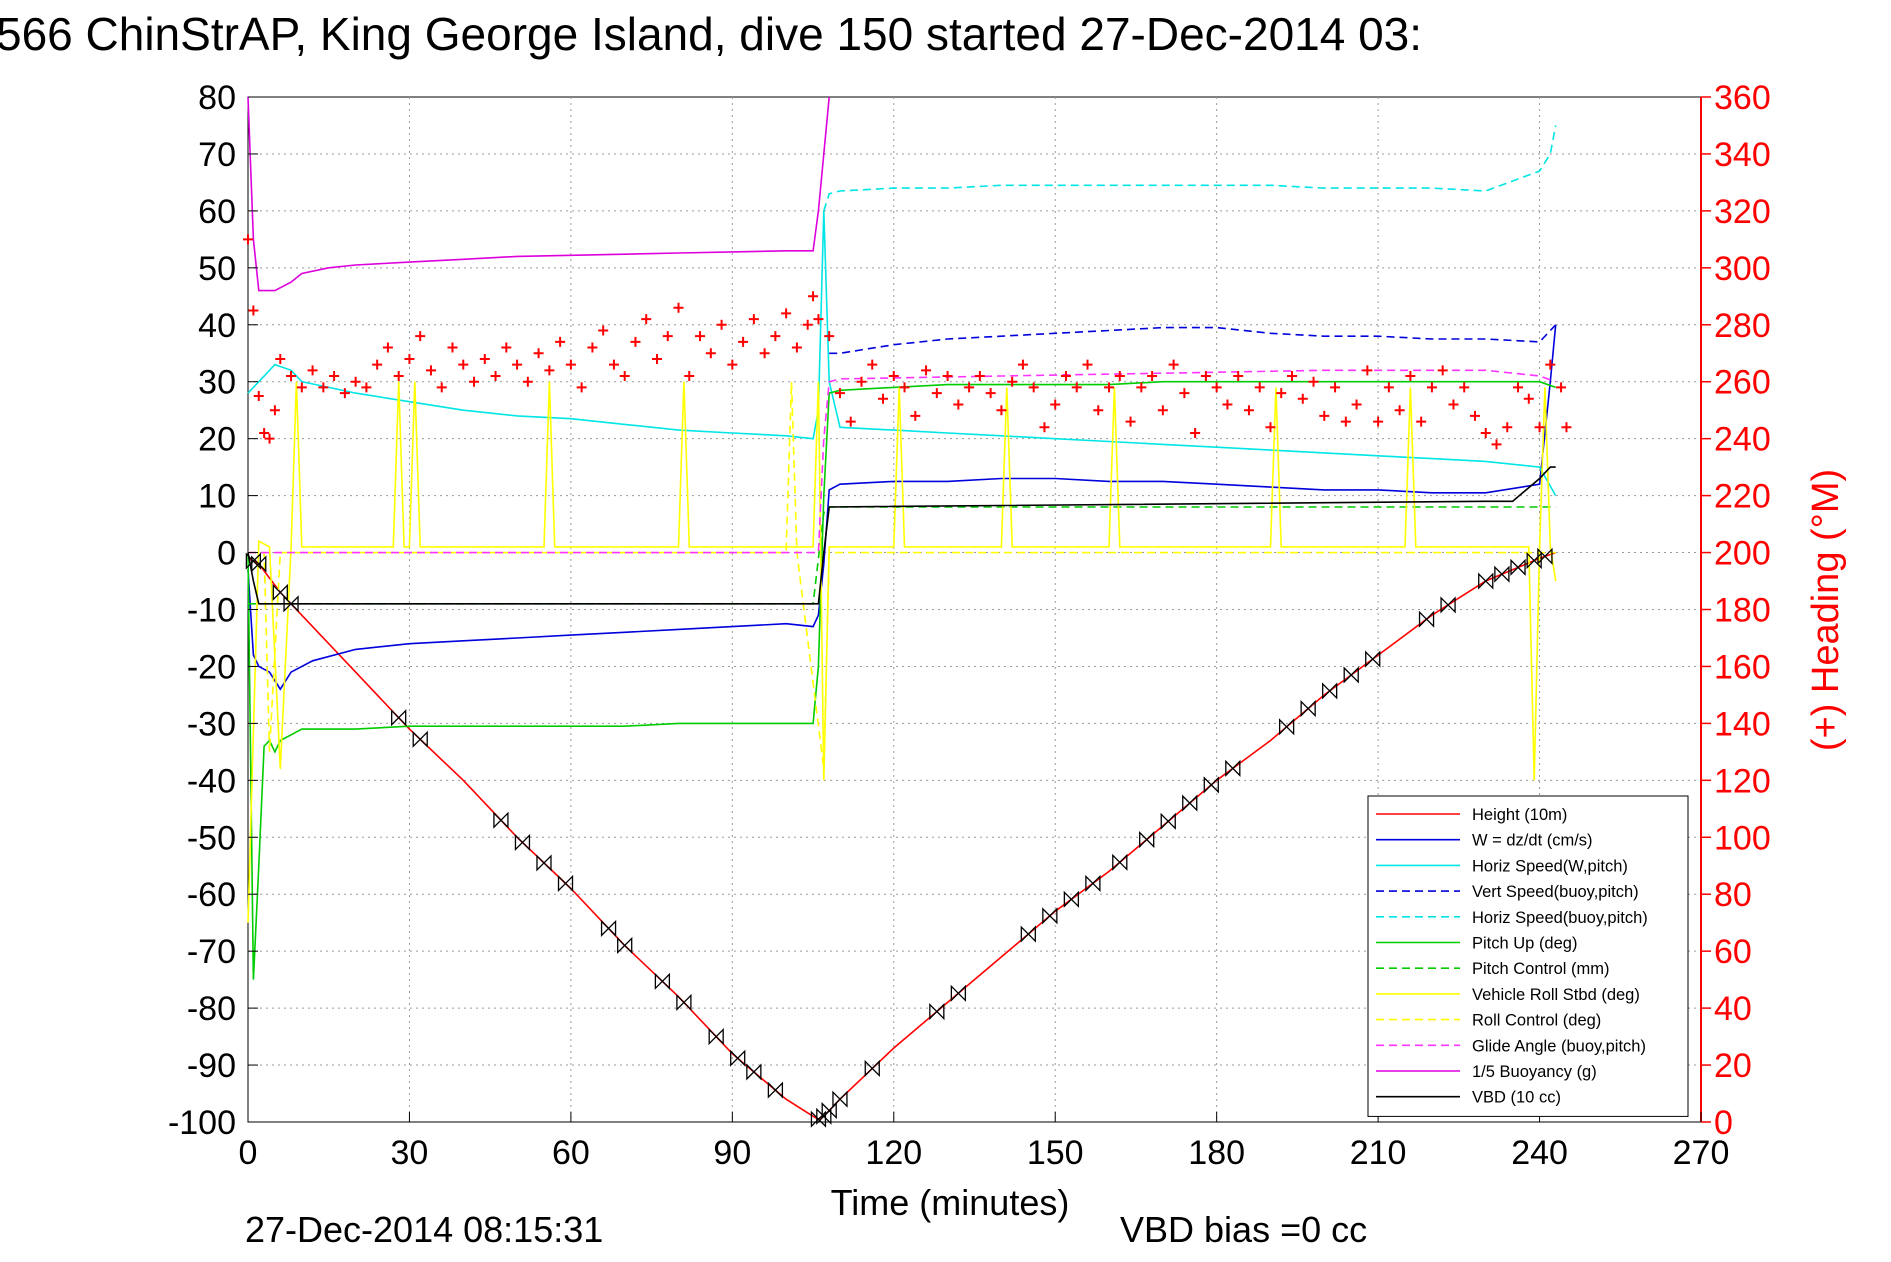 The height and width of the screenshot is (1262, 1891). Describe the element at coordinates (217, 326) in the screenshot. I see `y-tick-label: 40` at that location.